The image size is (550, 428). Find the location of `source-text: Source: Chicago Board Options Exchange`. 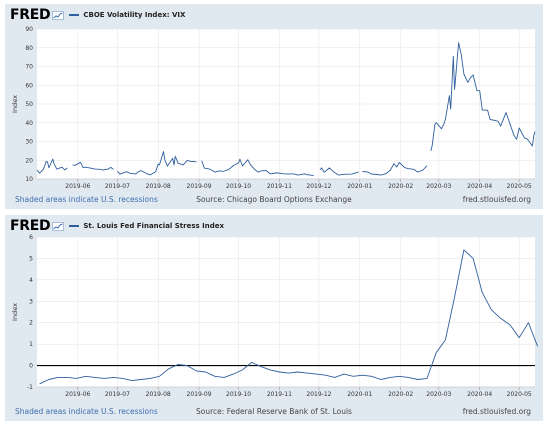

source-text: Source: Chicago Board Options Exchange is located at coordinates (274, 199).